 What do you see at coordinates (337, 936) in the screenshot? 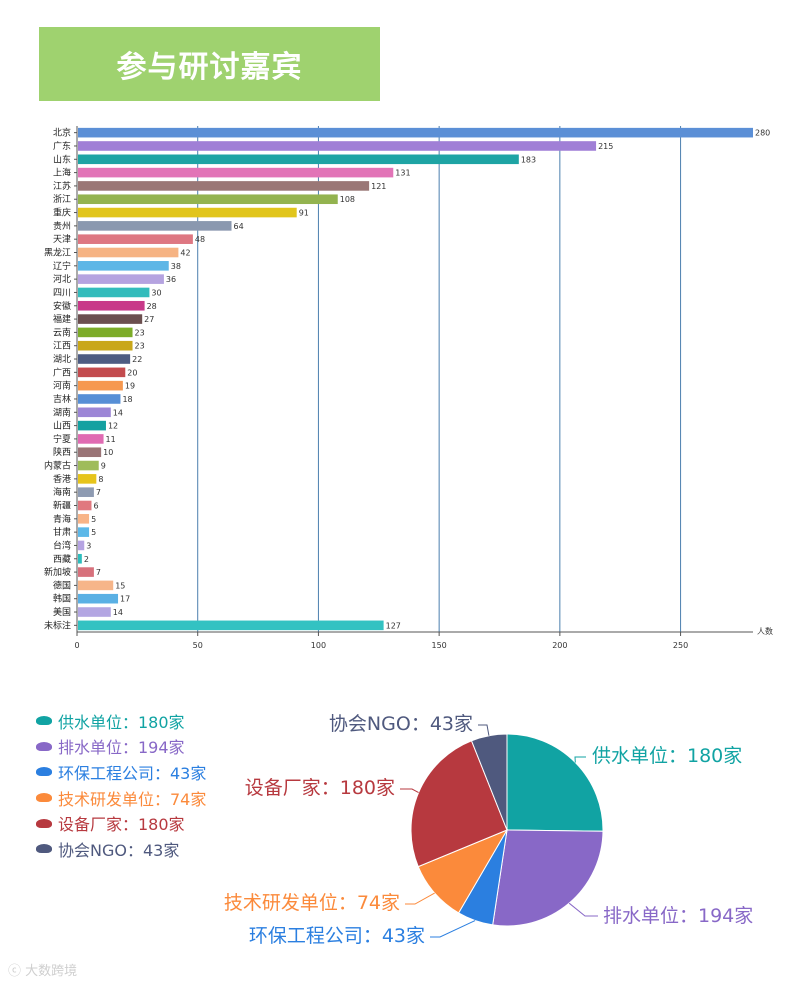
I see `slice-label: 环保工程公司：43家` at bounding box center [337, 936].